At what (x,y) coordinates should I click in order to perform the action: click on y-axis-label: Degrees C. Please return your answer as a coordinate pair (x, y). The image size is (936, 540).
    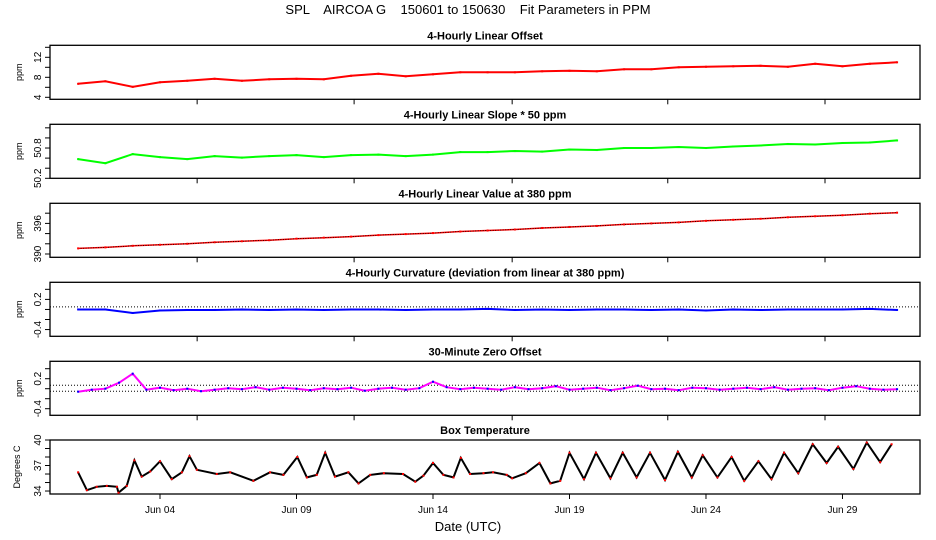
    Looking at the image, I should click on (17, 467).